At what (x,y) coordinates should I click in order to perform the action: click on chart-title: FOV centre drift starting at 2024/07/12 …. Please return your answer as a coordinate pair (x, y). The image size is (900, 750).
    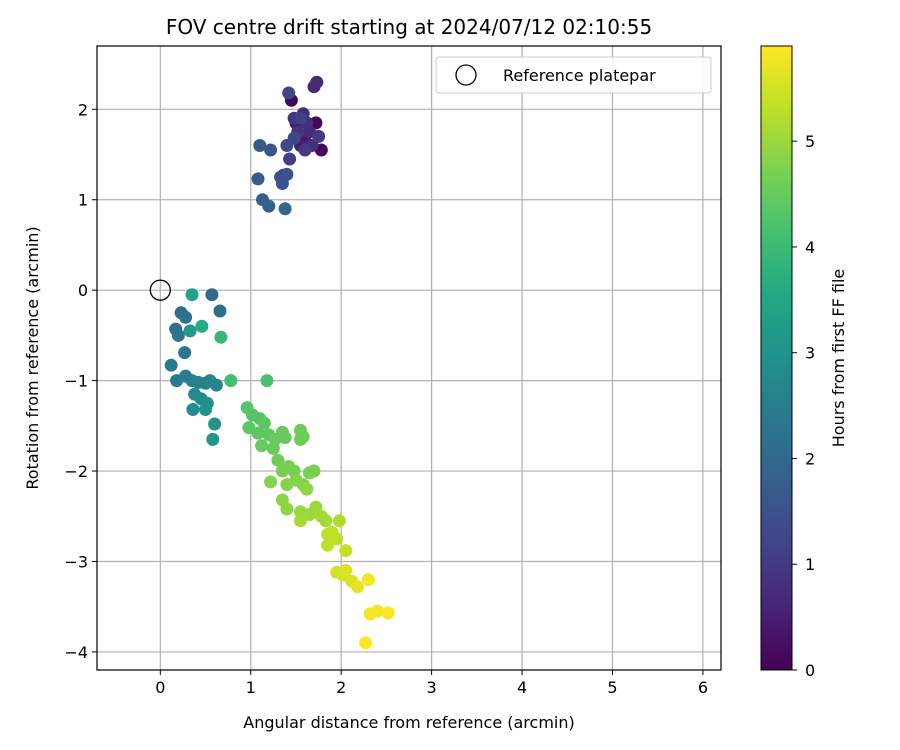
    Looking at the image, I should click on (409, 27).